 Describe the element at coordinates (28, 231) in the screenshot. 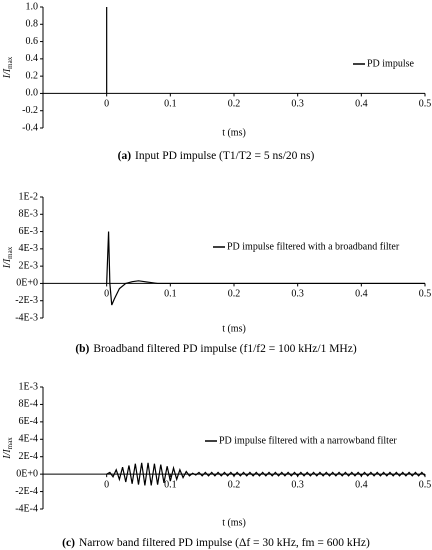

I see `y-tick-label: 6E-3` at that location.